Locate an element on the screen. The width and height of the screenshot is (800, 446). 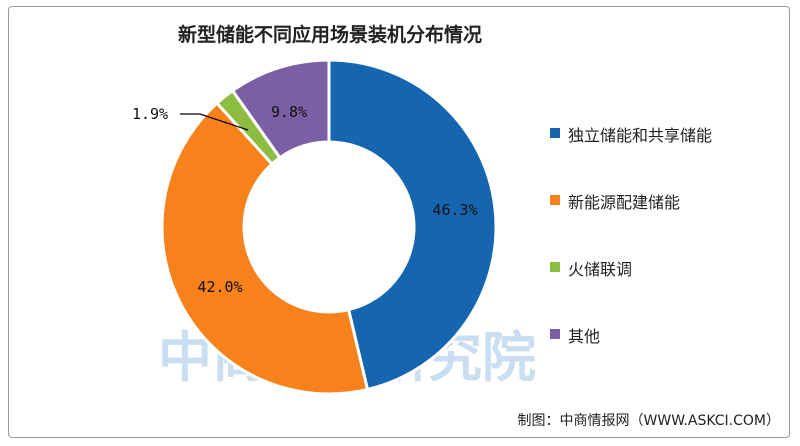
legend-item: 新能源配建储能 is located at coordinates (631, 222).